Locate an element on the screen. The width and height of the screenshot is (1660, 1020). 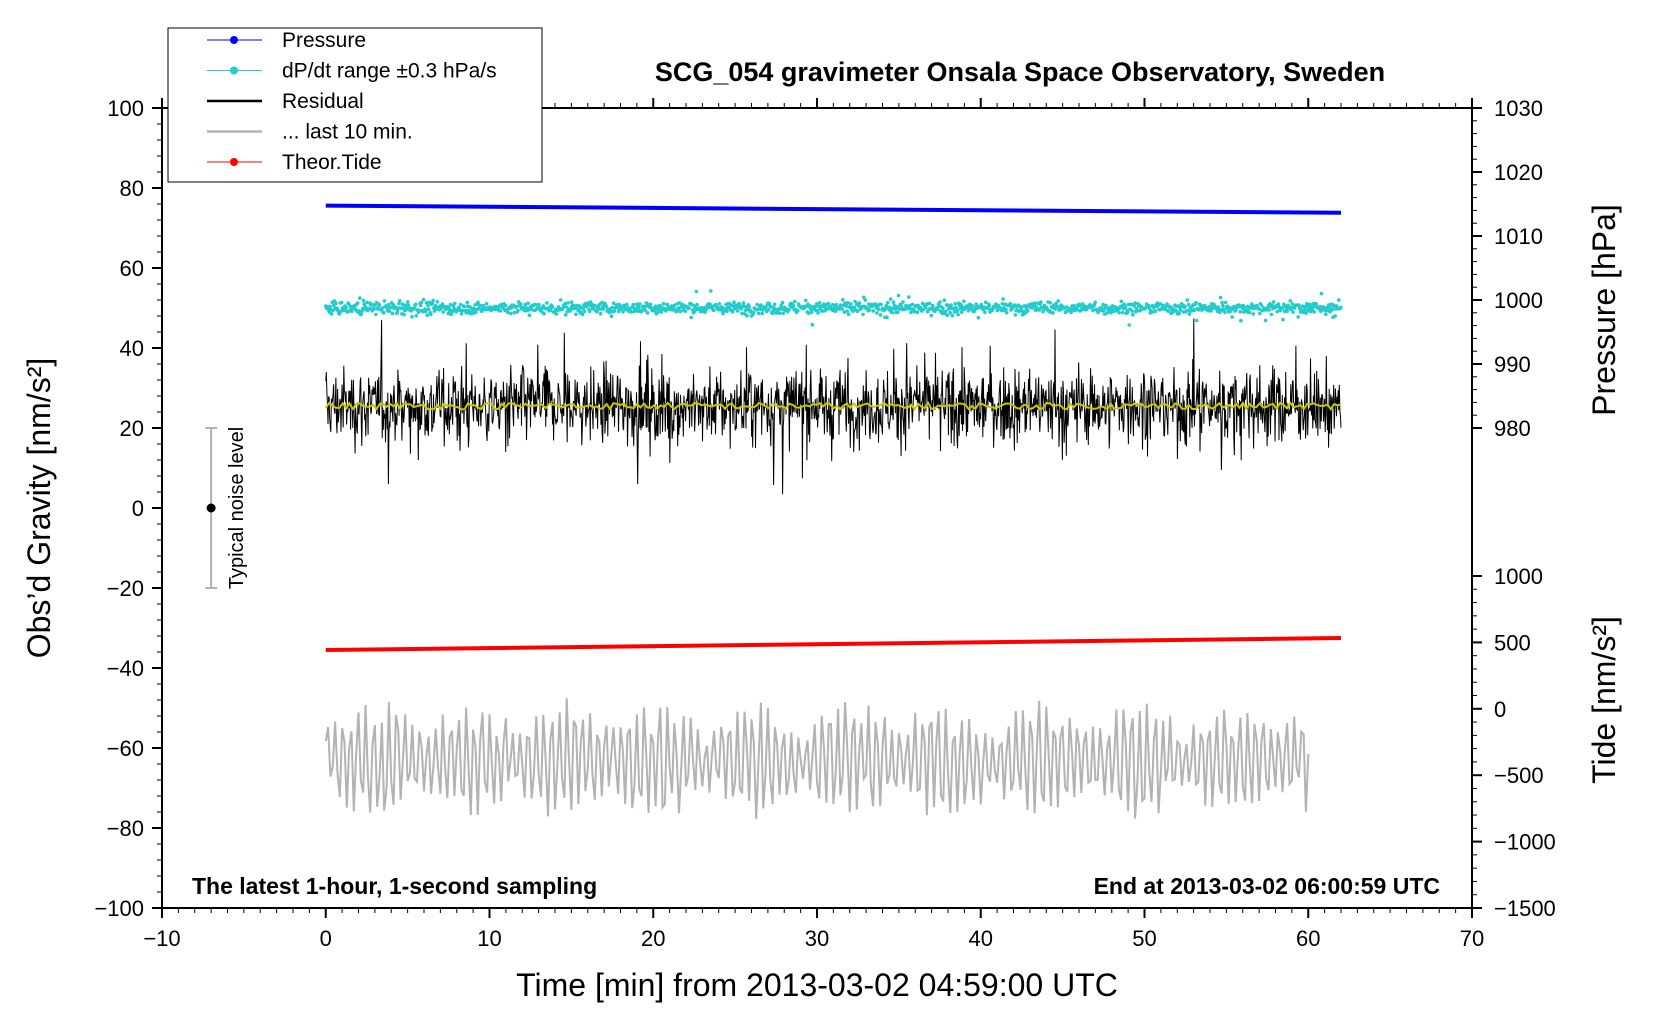
legend-label: dP/dt range ±0.3 hPa/s is located at coordinates (389, 71).